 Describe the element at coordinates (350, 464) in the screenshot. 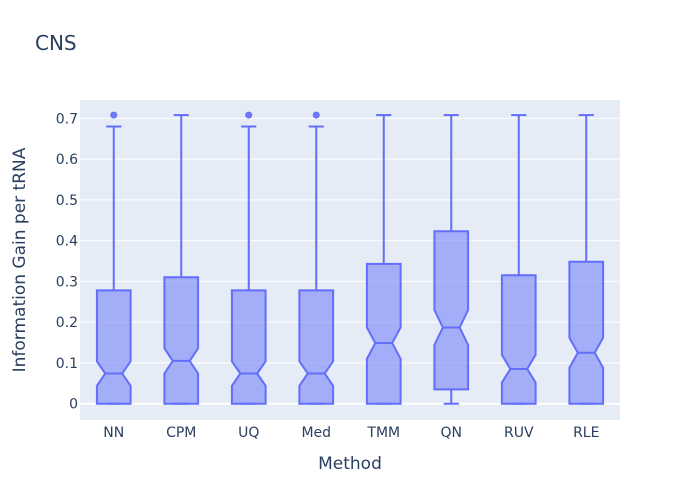

I see `x-axis-title: Method` at that location.